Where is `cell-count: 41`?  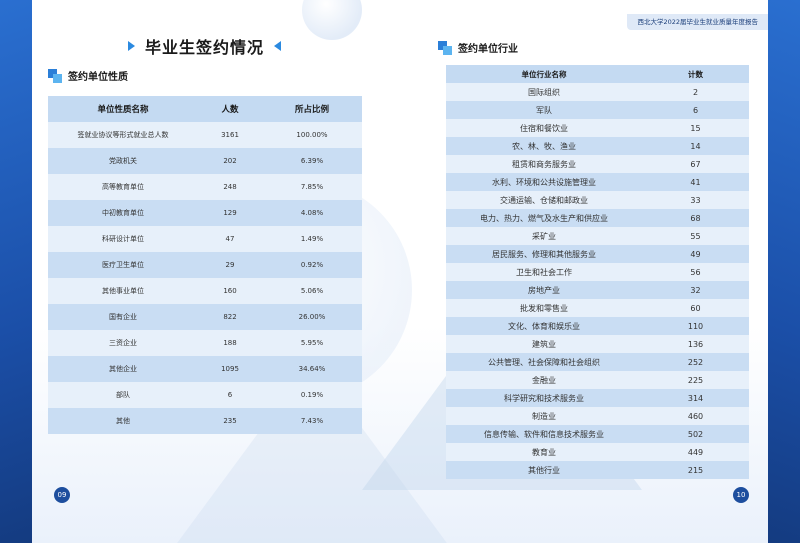 cell-count: 41 is located at coordinates (695, 182).